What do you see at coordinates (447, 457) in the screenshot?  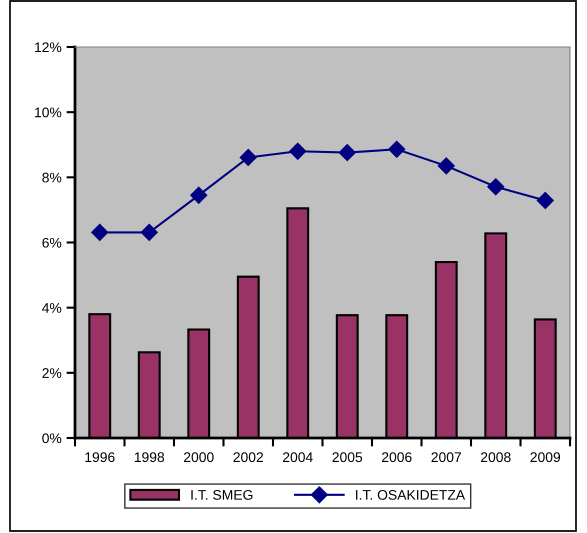 I see `x-tick-label: 2007` at bounding box center [447, 457].